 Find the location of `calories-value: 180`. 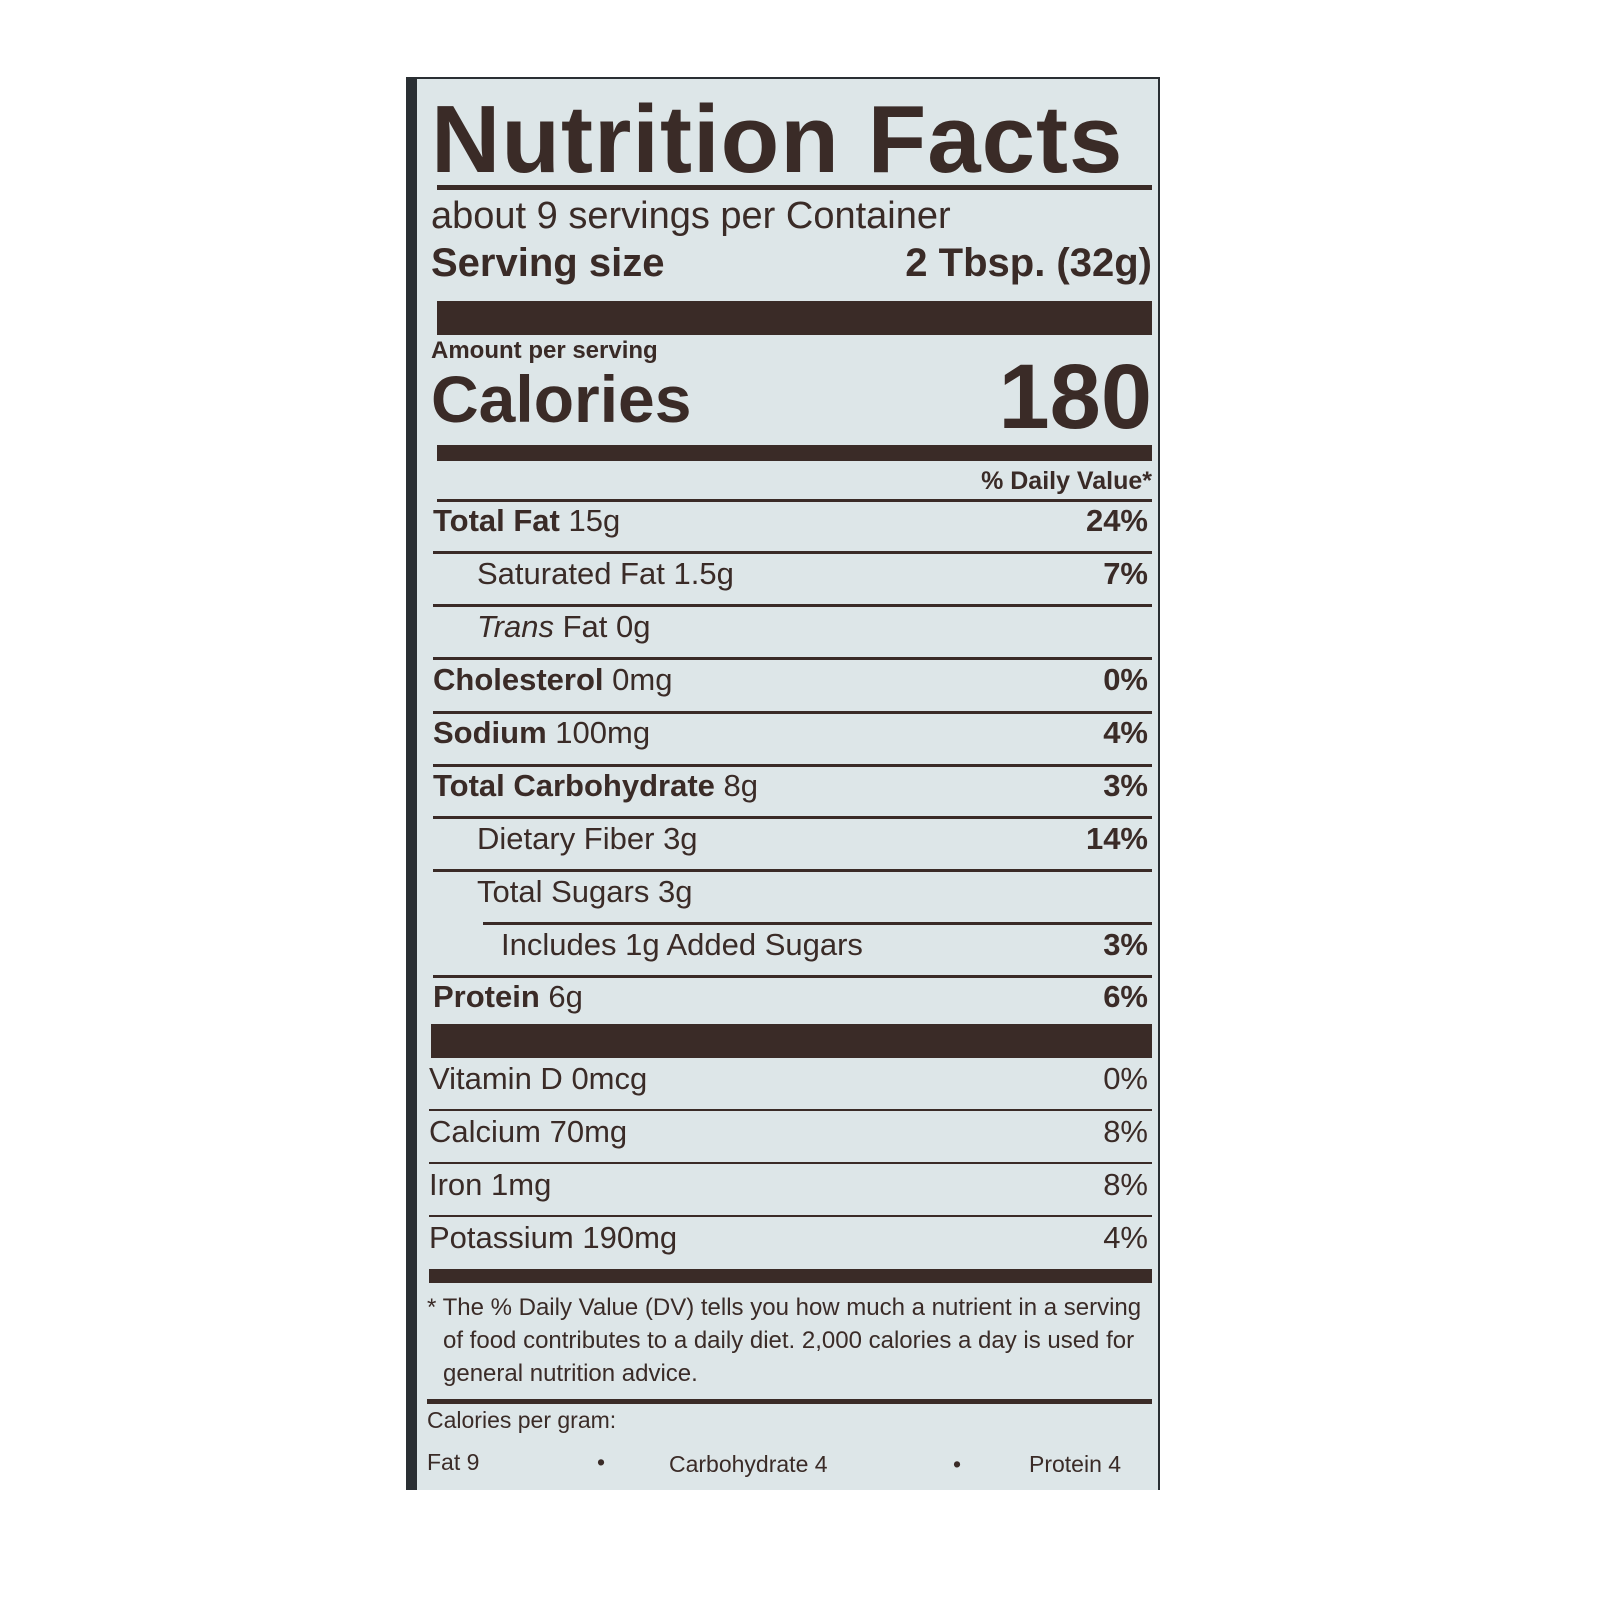

calories-value: 180 is located at coordinates (1075, 397).